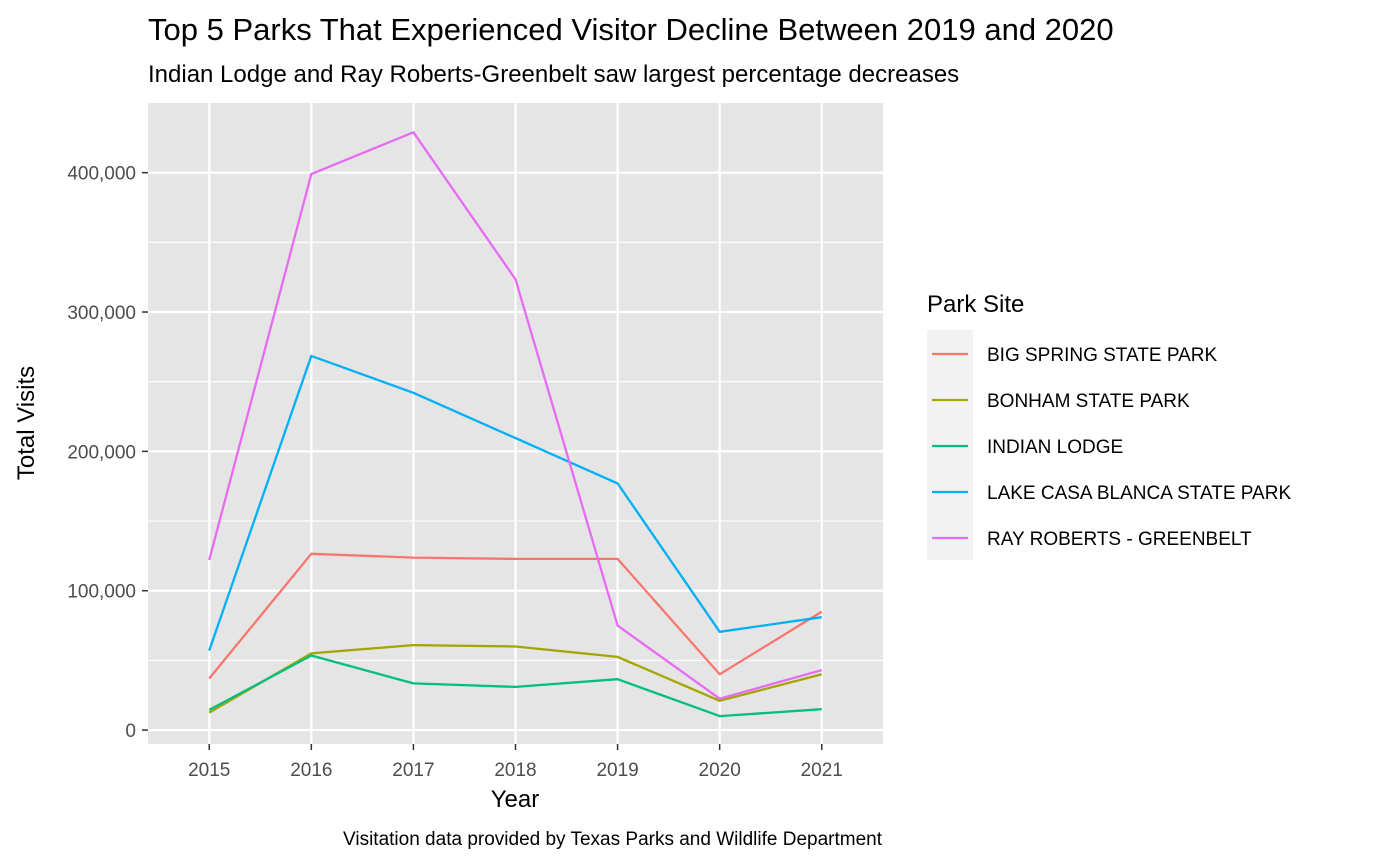 This screenshot has width=1400, height=865. I want to click on y-tick-label: 300,000, so click(101, 313).